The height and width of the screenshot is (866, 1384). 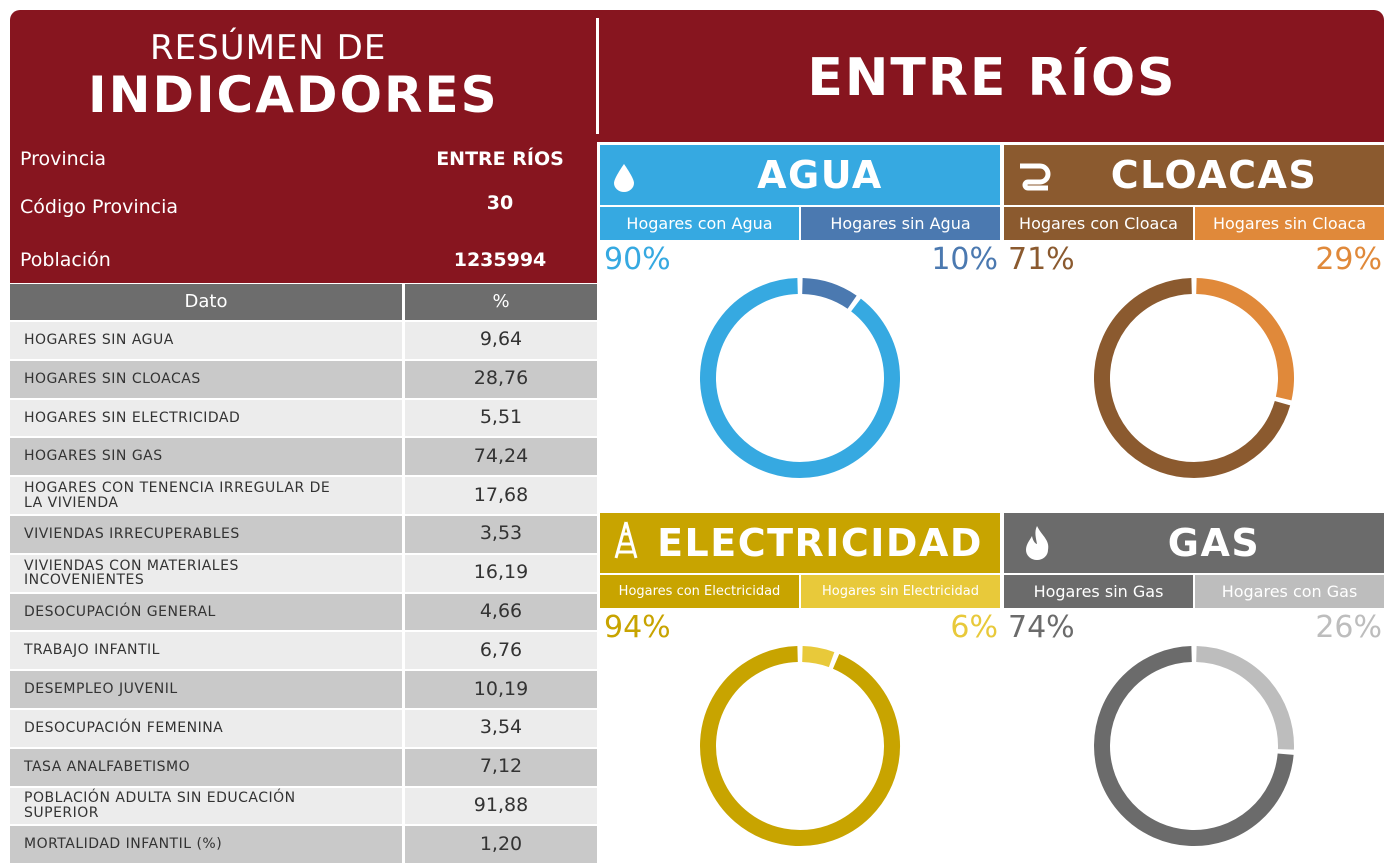 I want to click on legend-entry: Hogares sin Cloaca, so click(x=1289, y=223).